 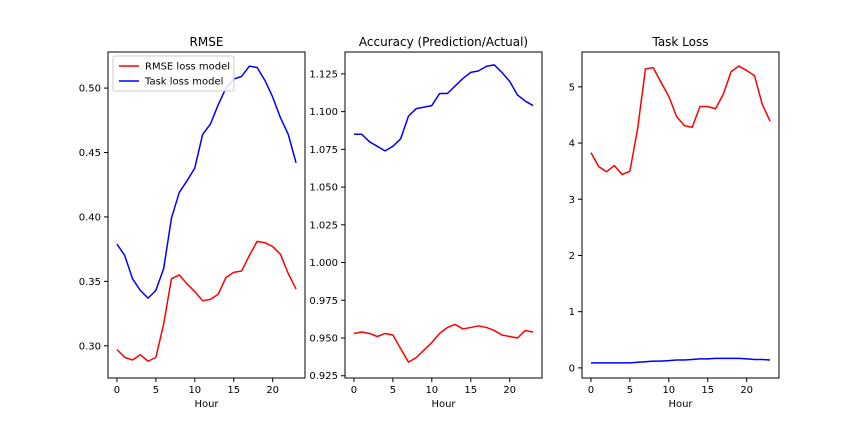 What do you see at coordinates (90, 346) in the screenshot?
I see `y-tick-label: 0.30` at bounding box center [90, 346].